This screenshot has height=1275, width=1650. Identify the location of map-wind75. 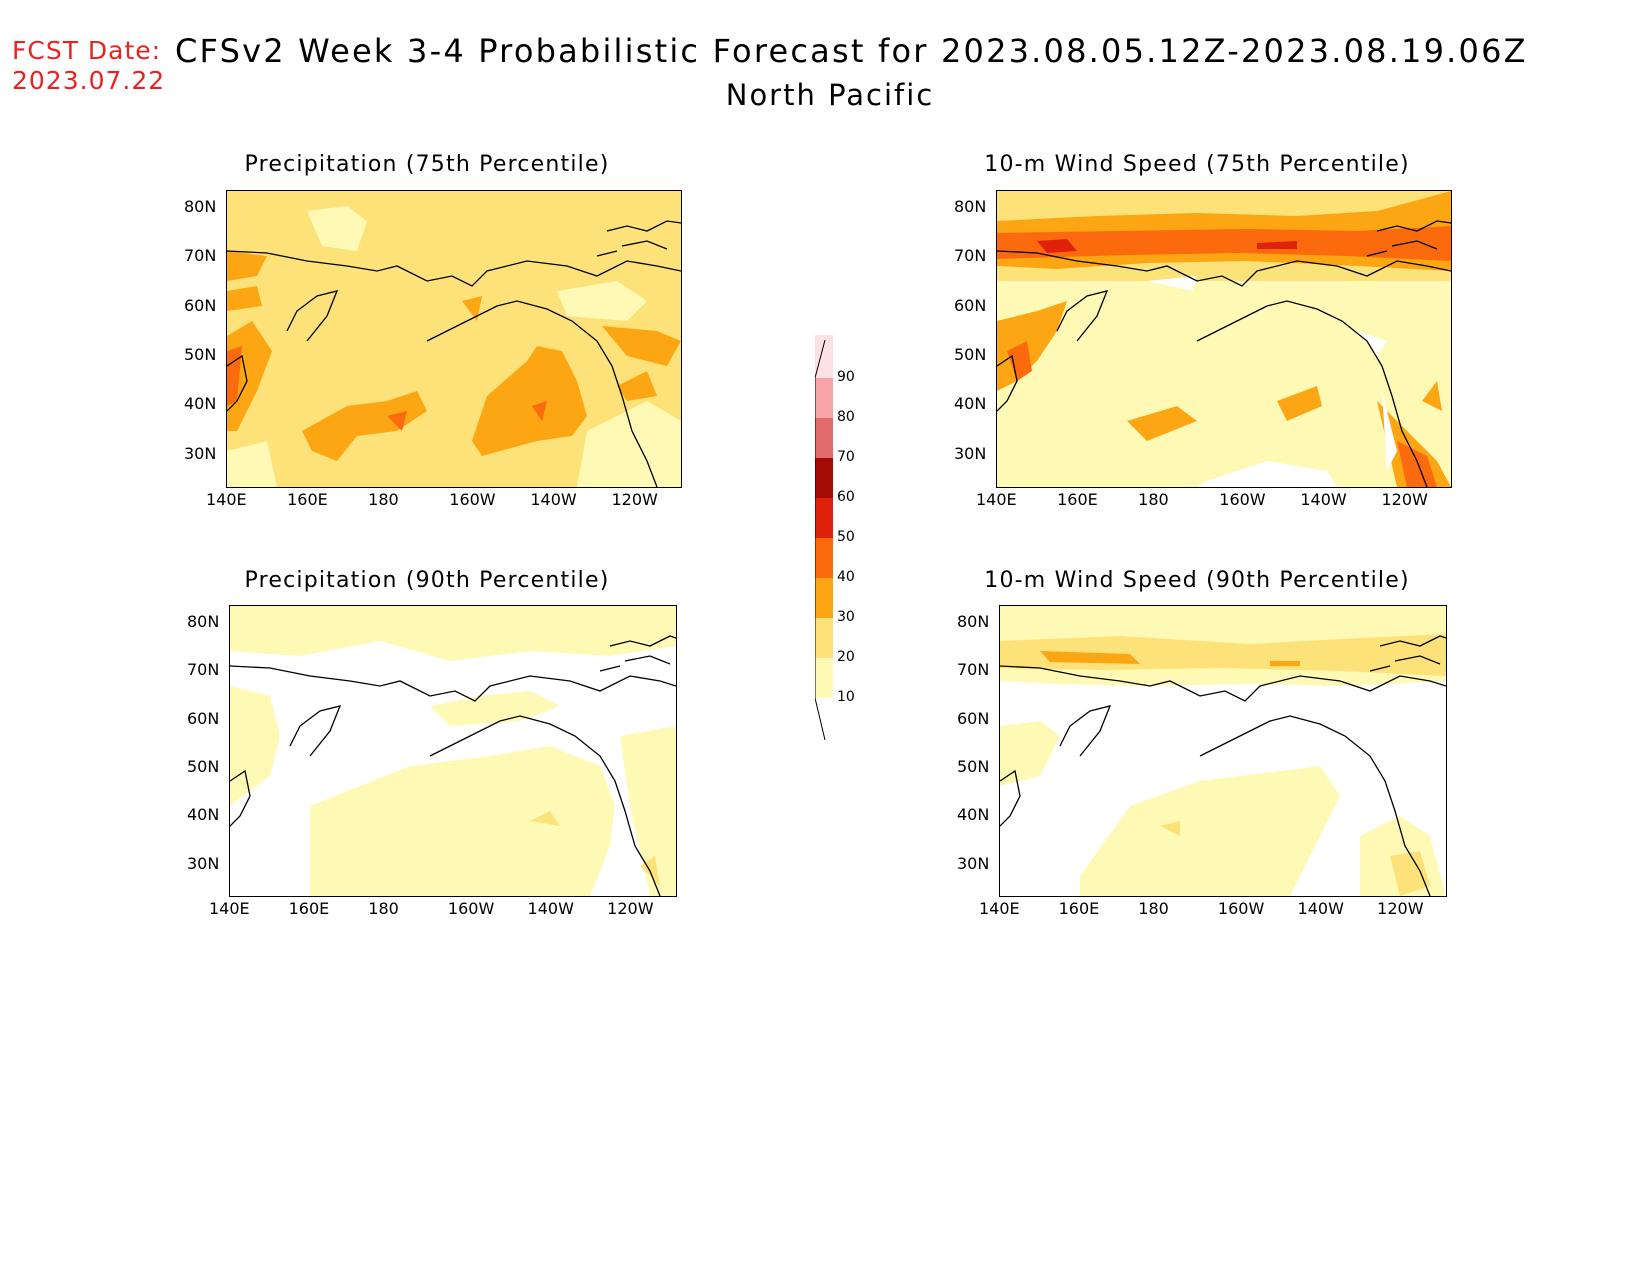
(1224, 339).